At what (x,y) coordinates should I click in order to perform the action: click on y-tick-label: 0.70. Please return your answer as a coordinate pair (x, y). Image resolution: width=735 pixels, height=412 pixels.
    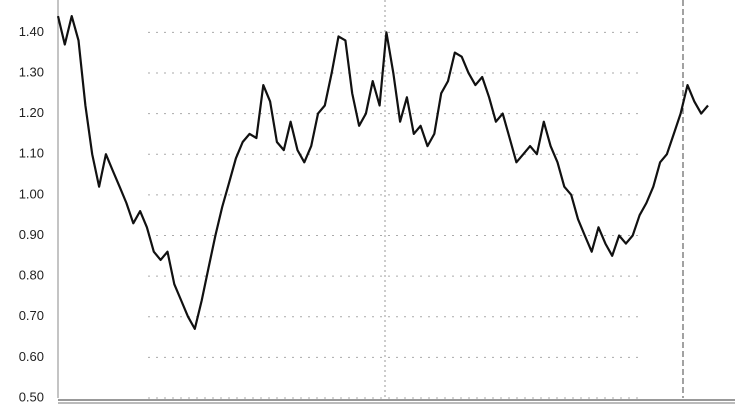
    Looking at the image, I should click on (31, 315).